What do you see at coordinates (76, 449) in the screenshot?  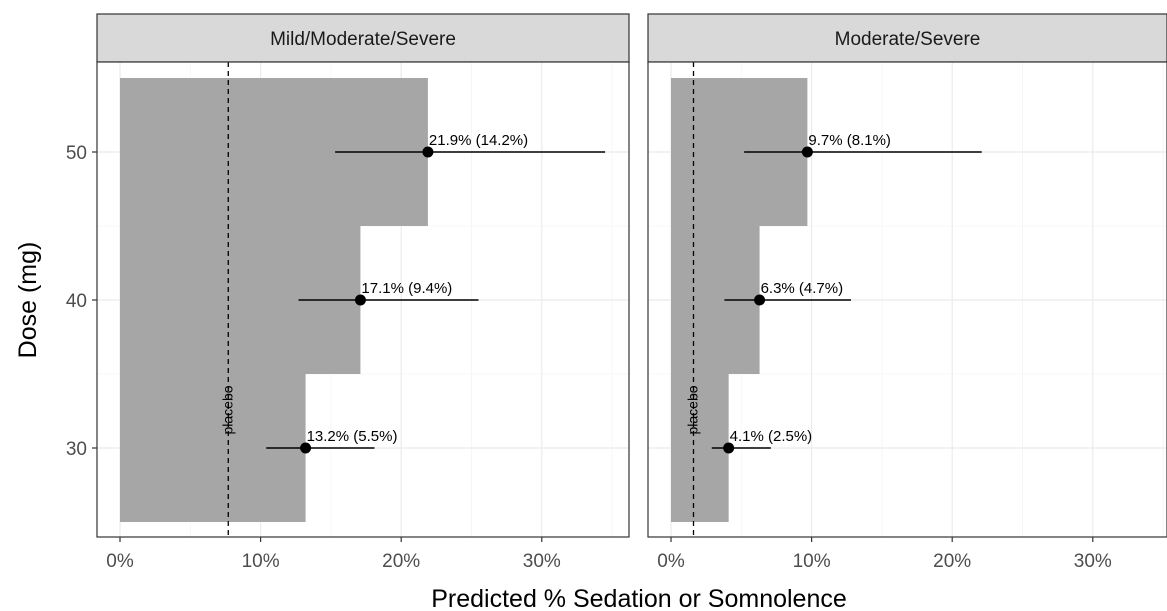 I see `y-tick-label: 30` at bounding box center [76, 449].